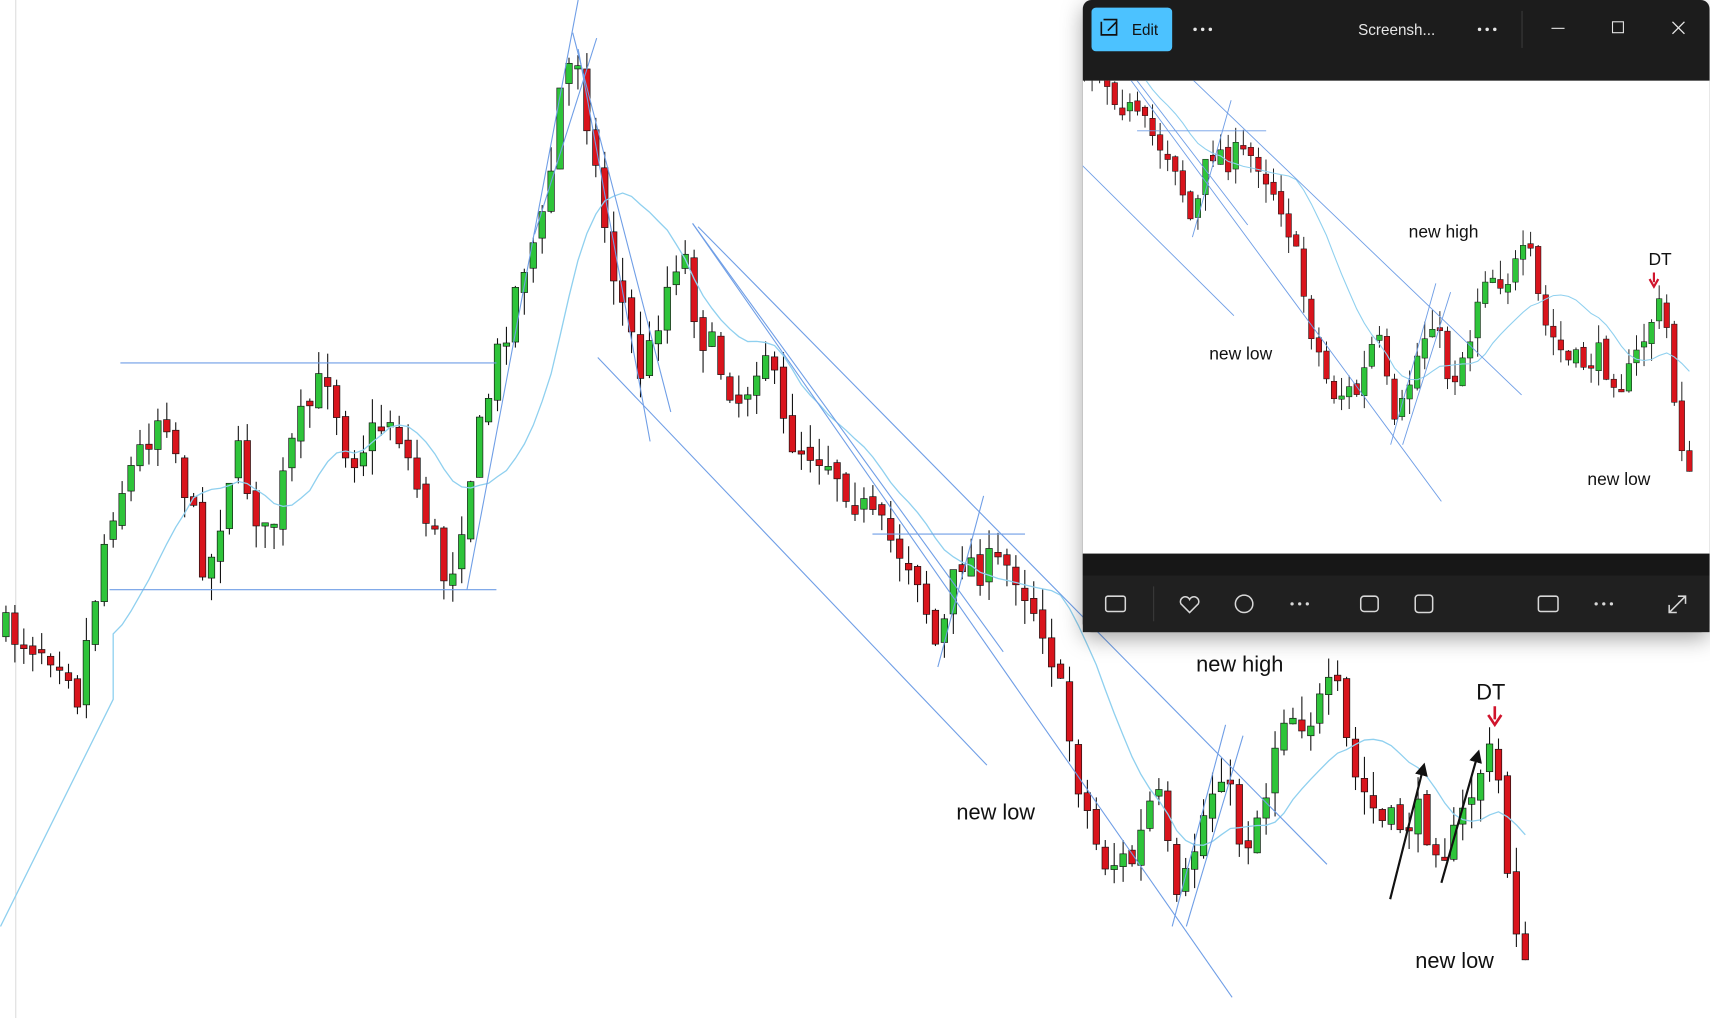 The width and height of the screenshot is (1710, 1018). I want to click on close-button, so click(1678, 28).